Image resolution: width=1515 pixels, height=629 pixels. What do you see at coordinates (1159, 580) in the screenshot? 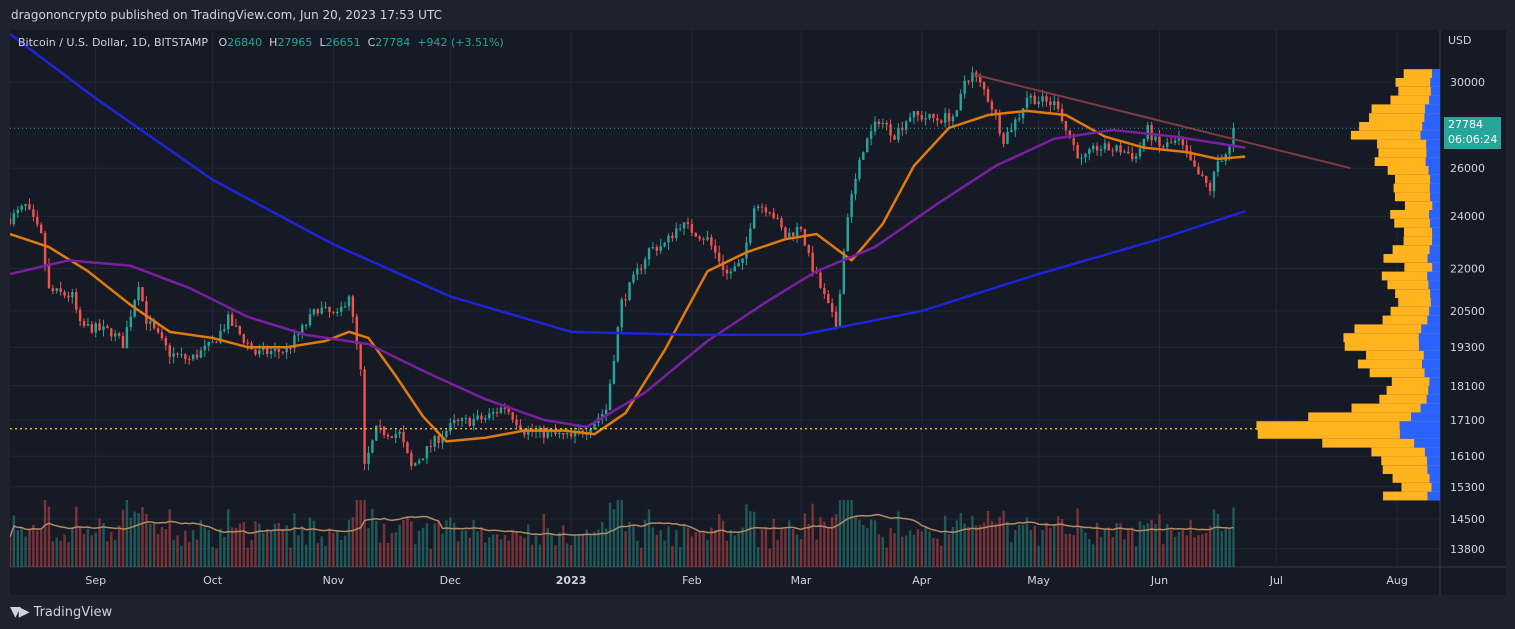
I see `time-axis-tick-label: Jun` at bounding box center [1159, 580].